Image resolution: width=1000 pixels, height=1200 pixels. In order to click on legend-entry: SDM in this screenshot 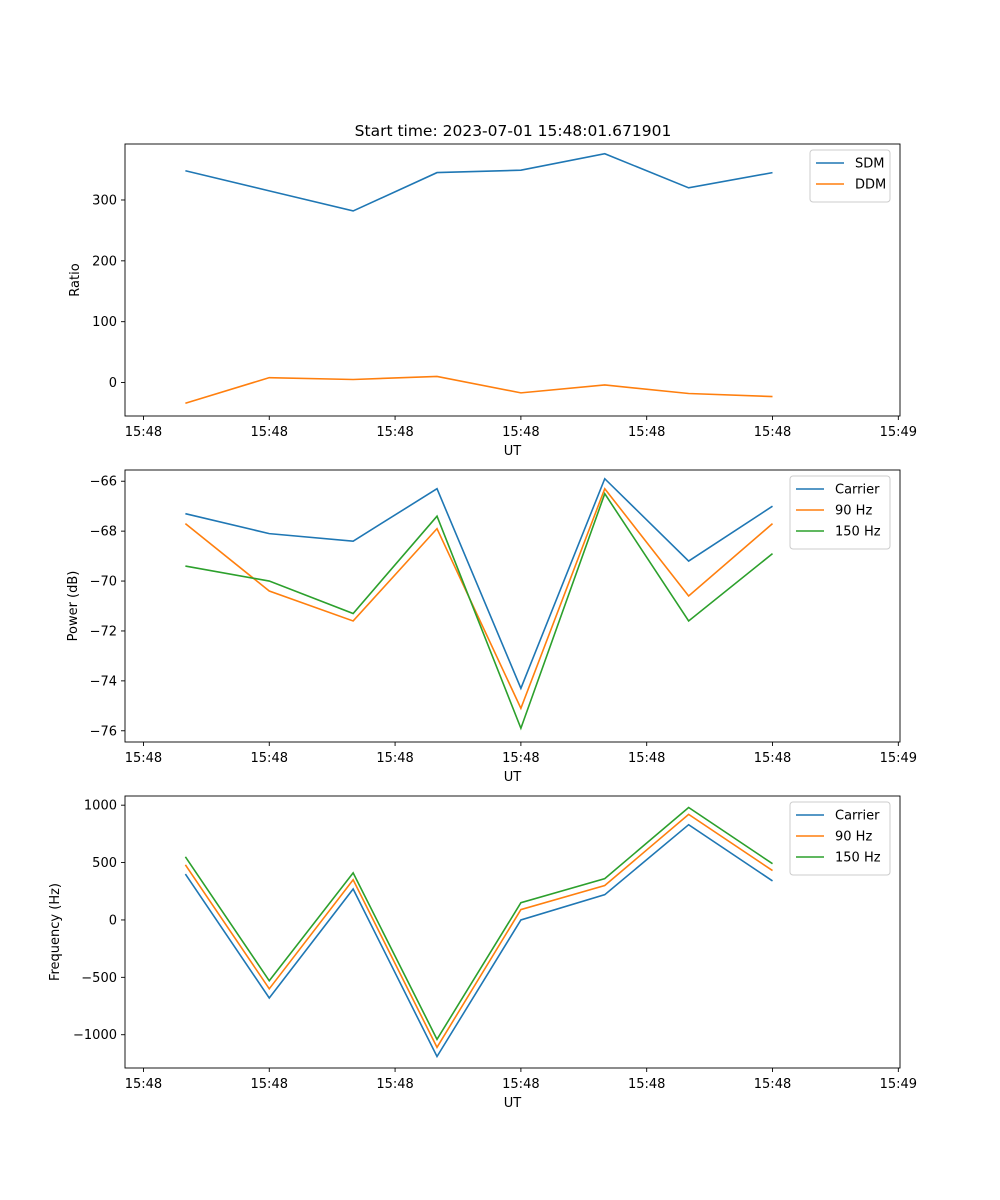, I will do `click(869, 164)`.